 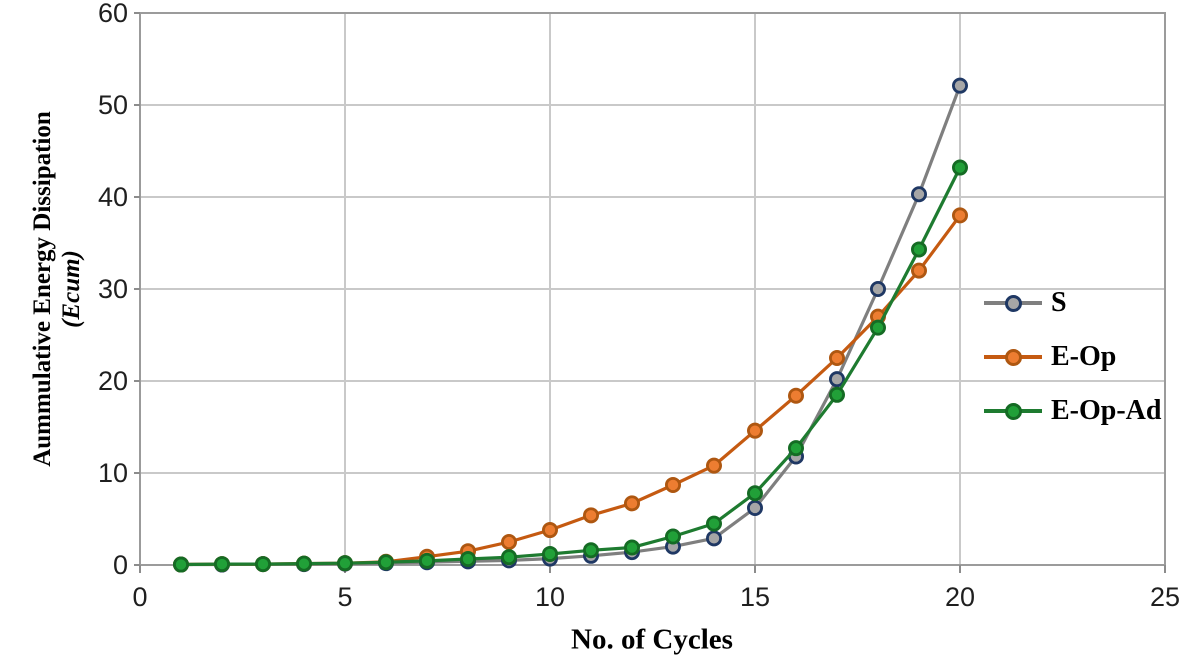 What do you see at coordinates (113, 105) in the screenshot?
I see `y-tick-label: 50` at bounding box center [113, 105].